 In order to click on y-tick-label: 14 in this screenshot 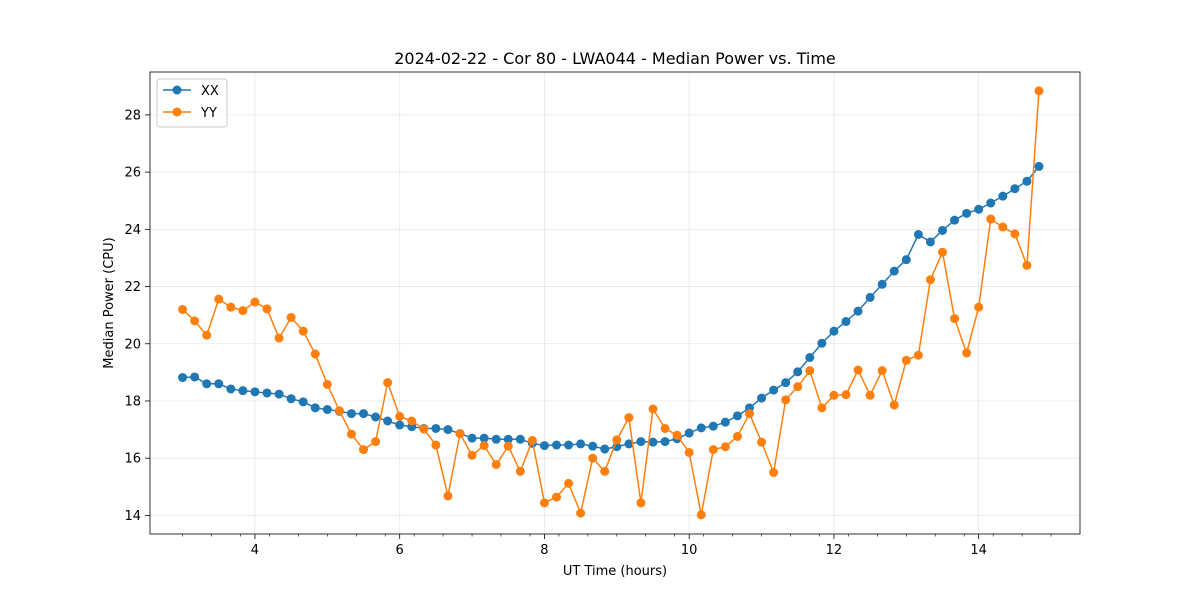, I will do `click(132, 516)`.